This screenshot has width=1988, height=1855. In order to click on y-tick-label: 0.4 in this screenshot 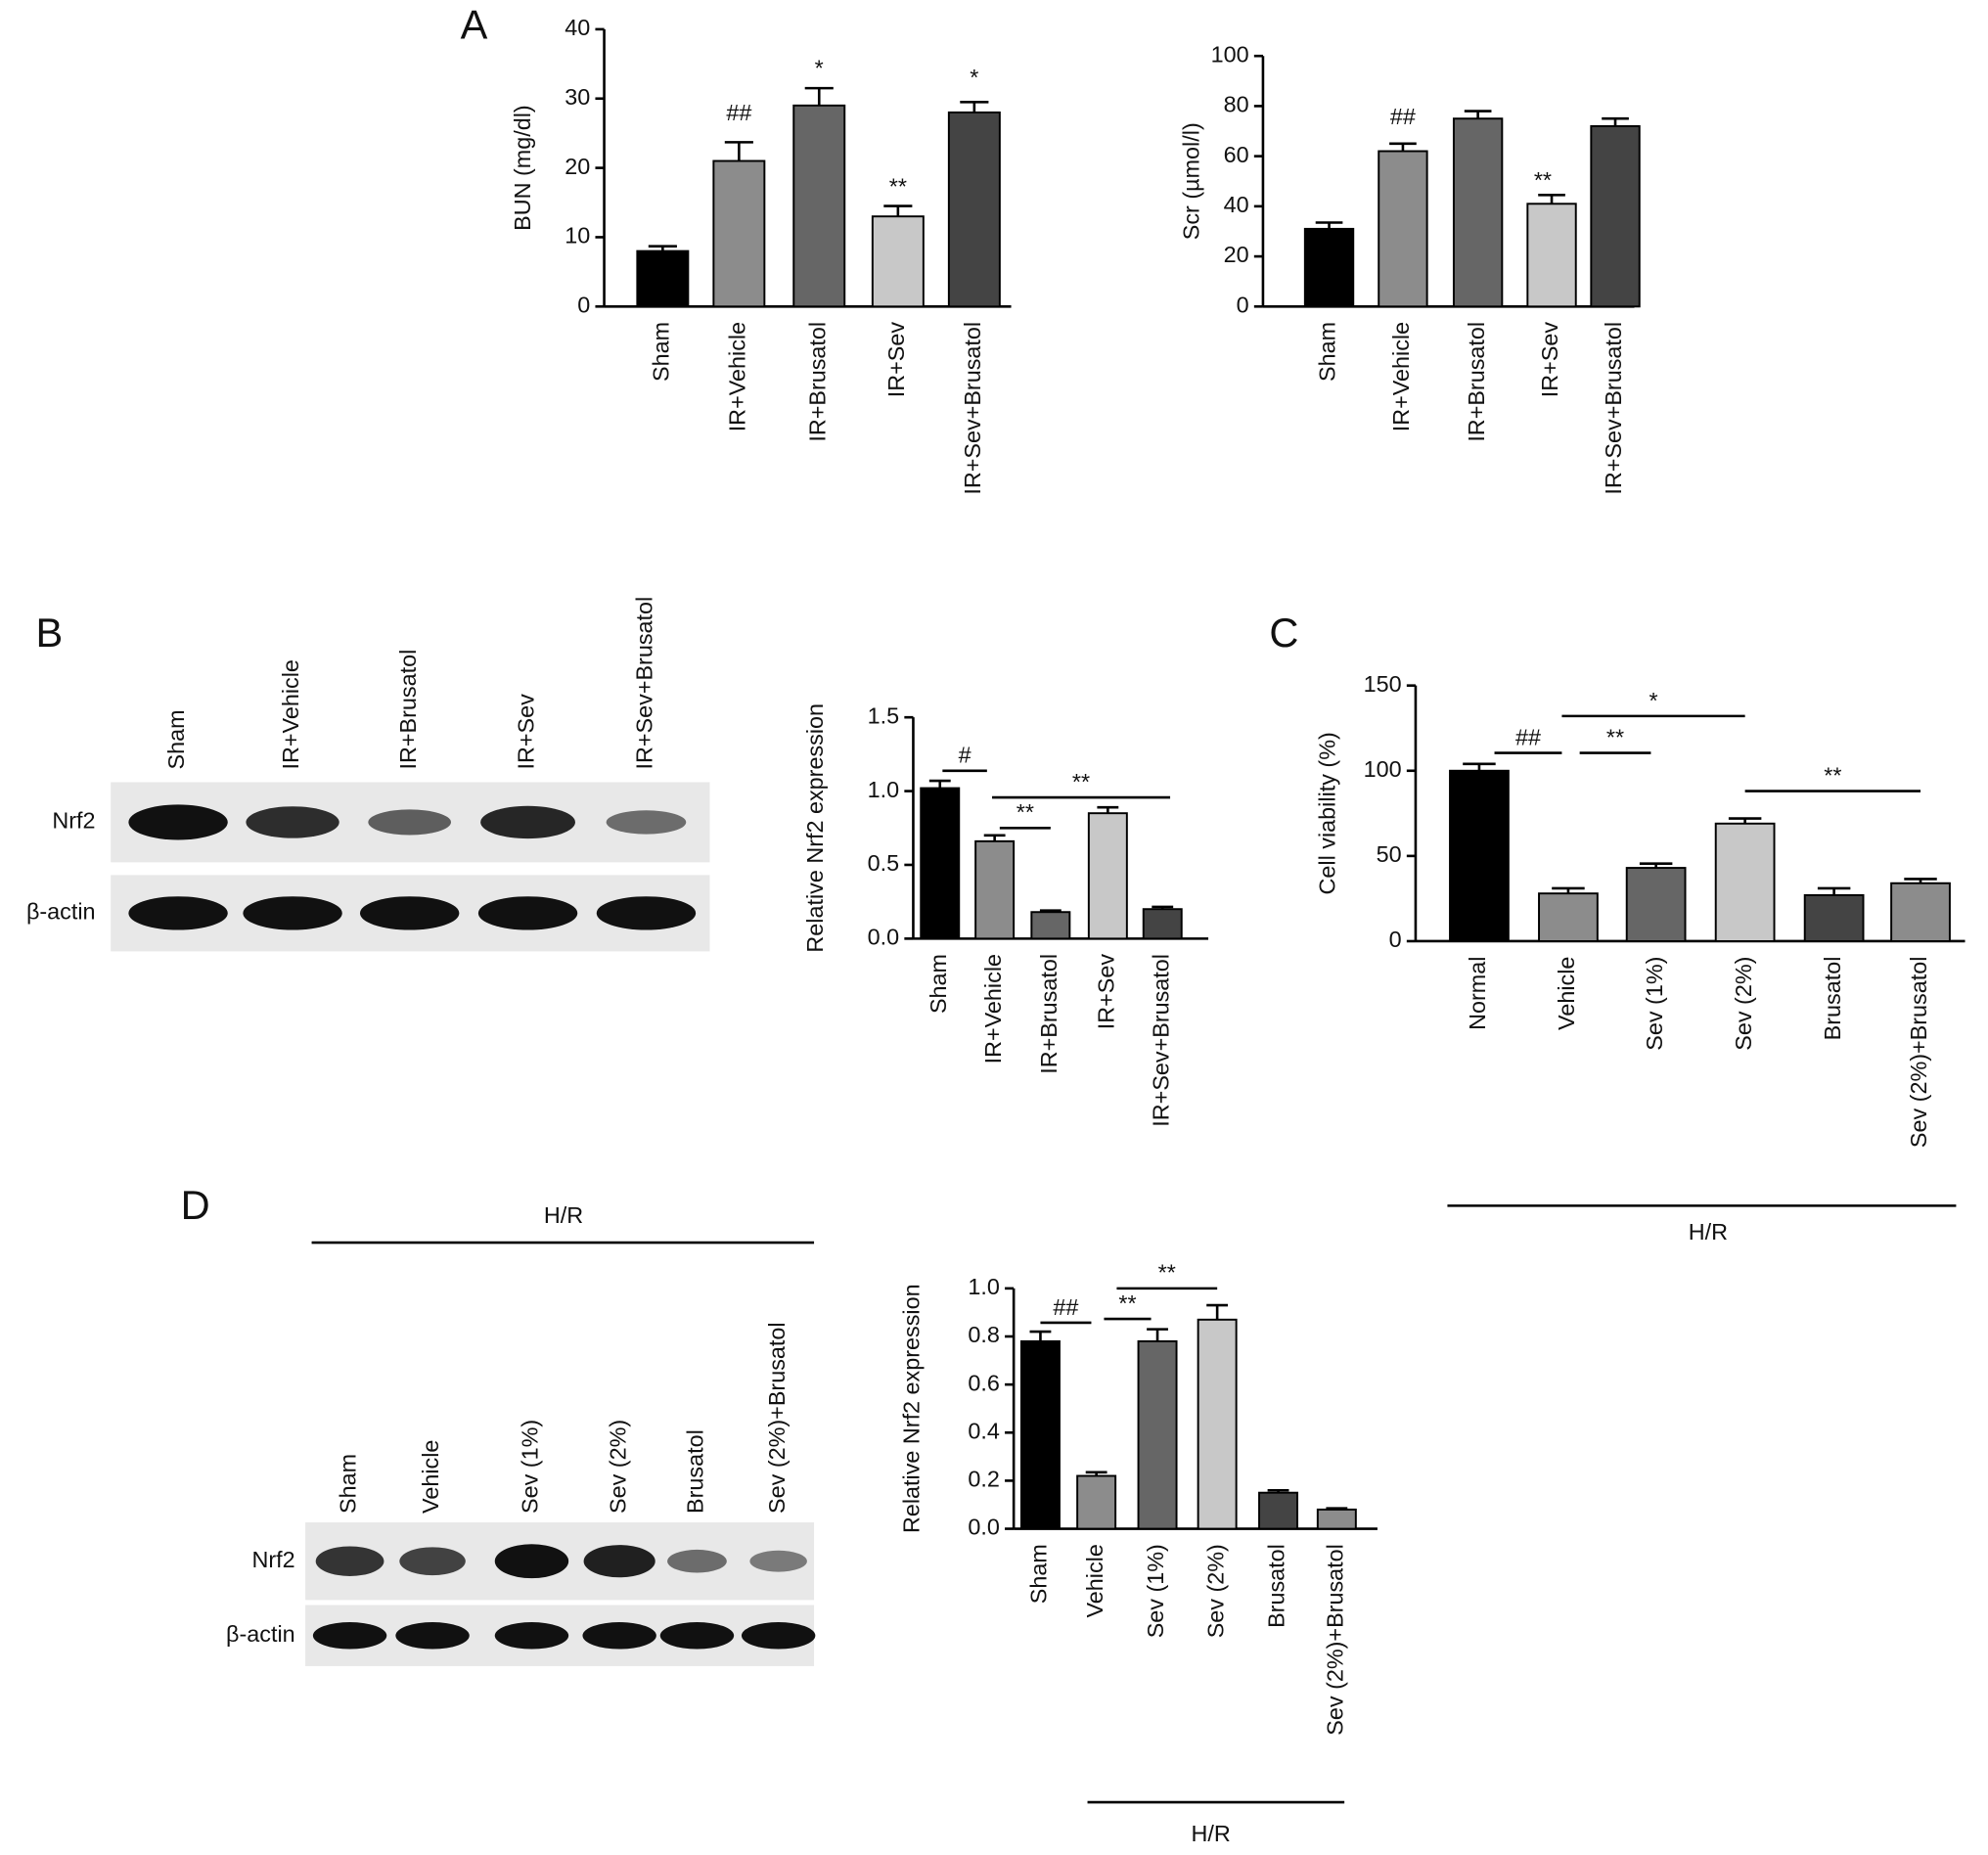, I will do `click(984, 1430)`.